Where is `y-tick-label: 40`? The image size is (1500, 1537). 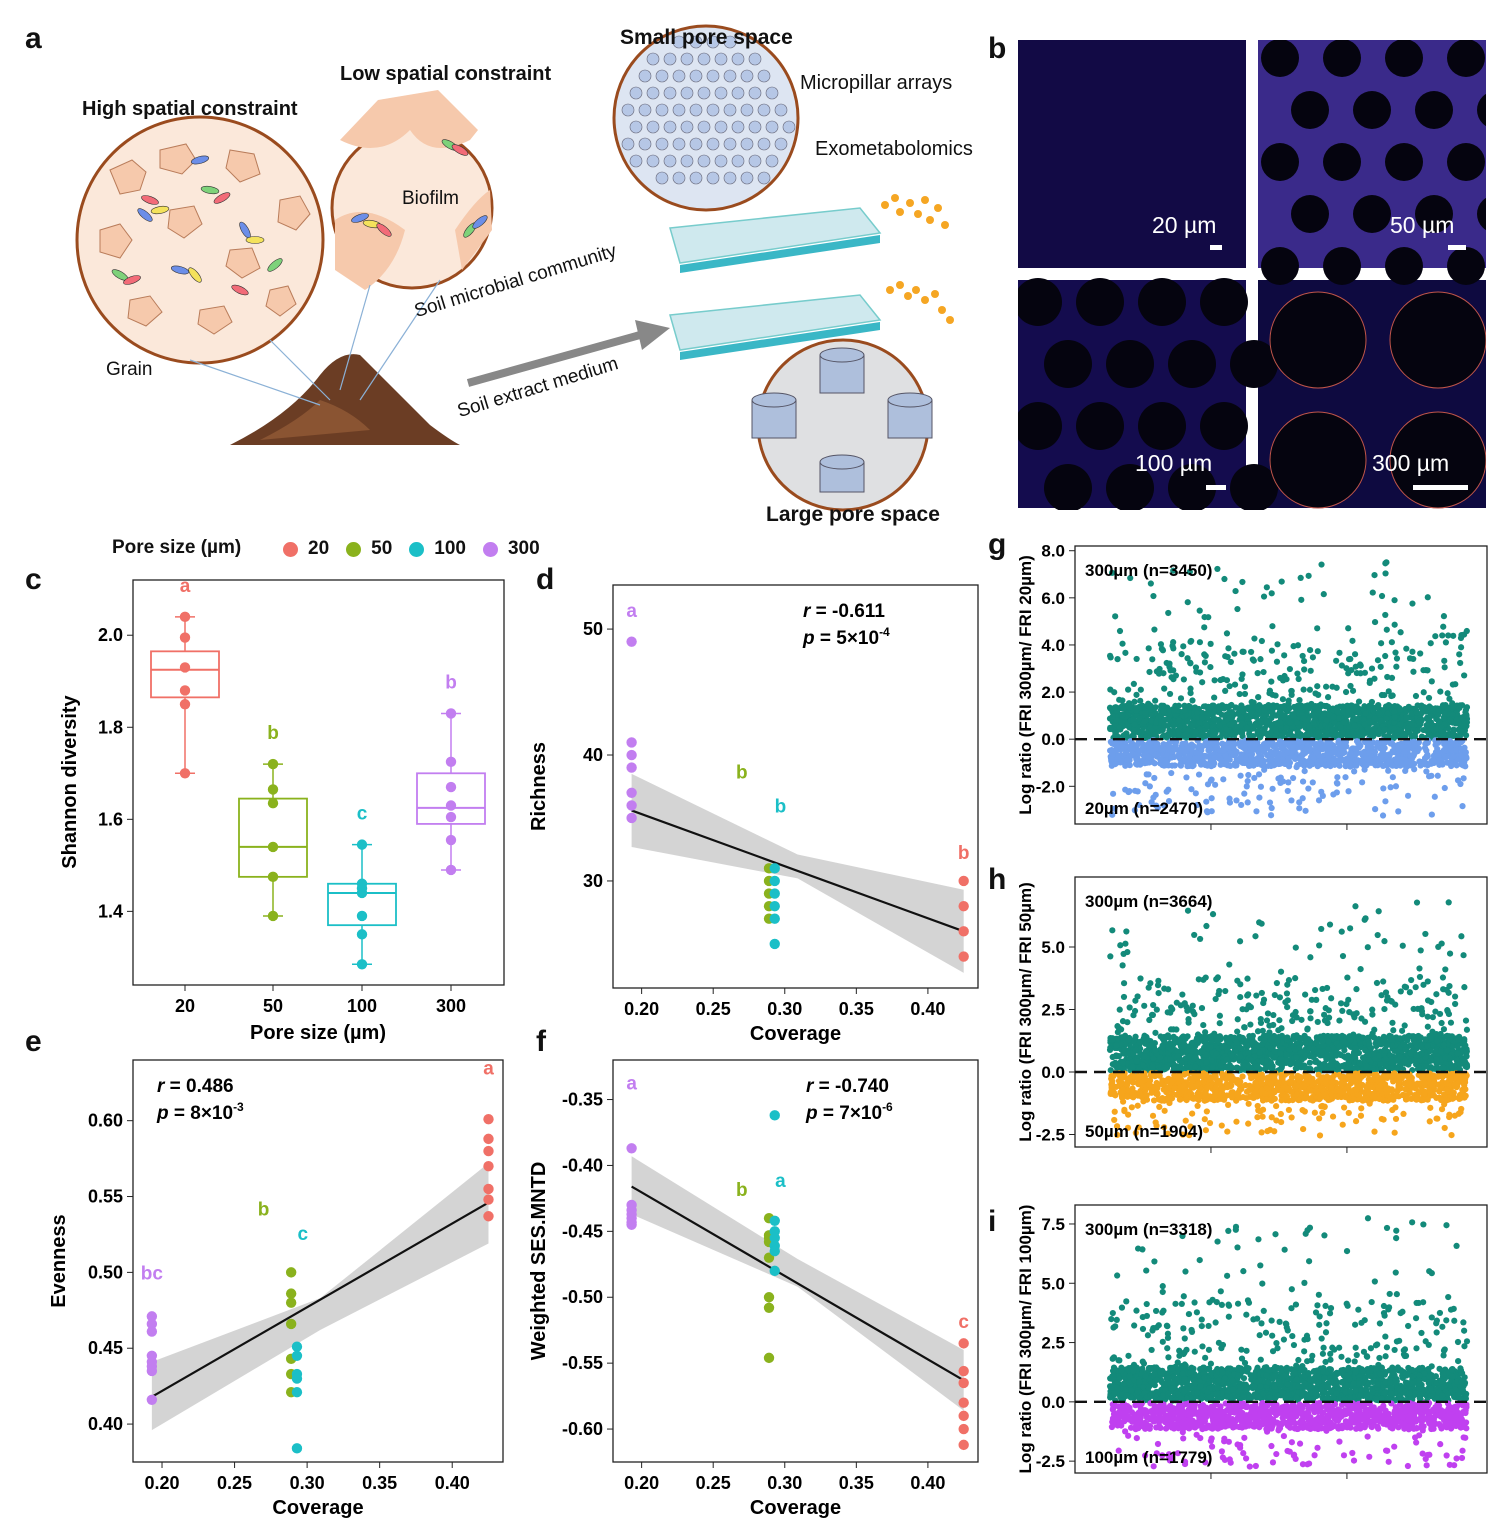 y-tick-label: 40 is located at coordinates (593, 755).